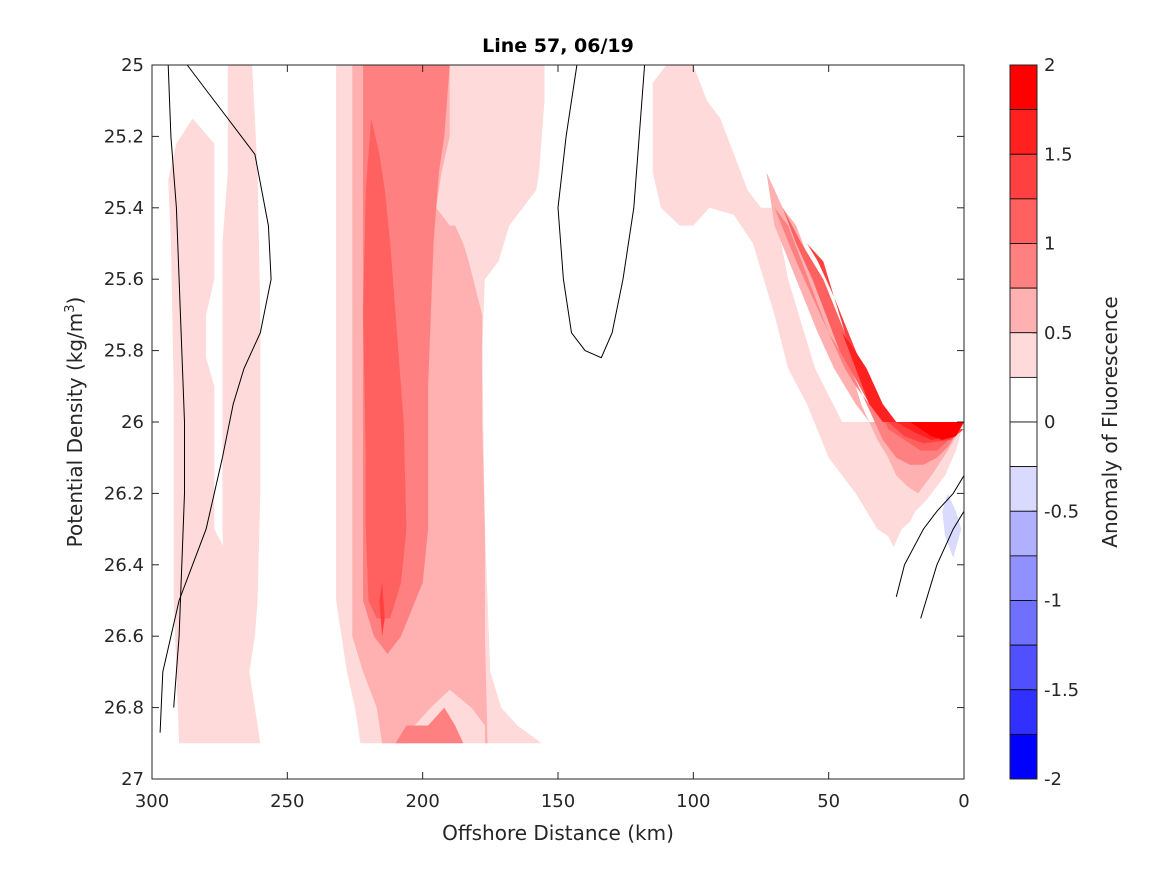 The width and height of the screenshot is (1167, 875). Describe the element at coordinates (1053, 601) in the screenshot. I see `colorbar-tick-label: -1` at that location.